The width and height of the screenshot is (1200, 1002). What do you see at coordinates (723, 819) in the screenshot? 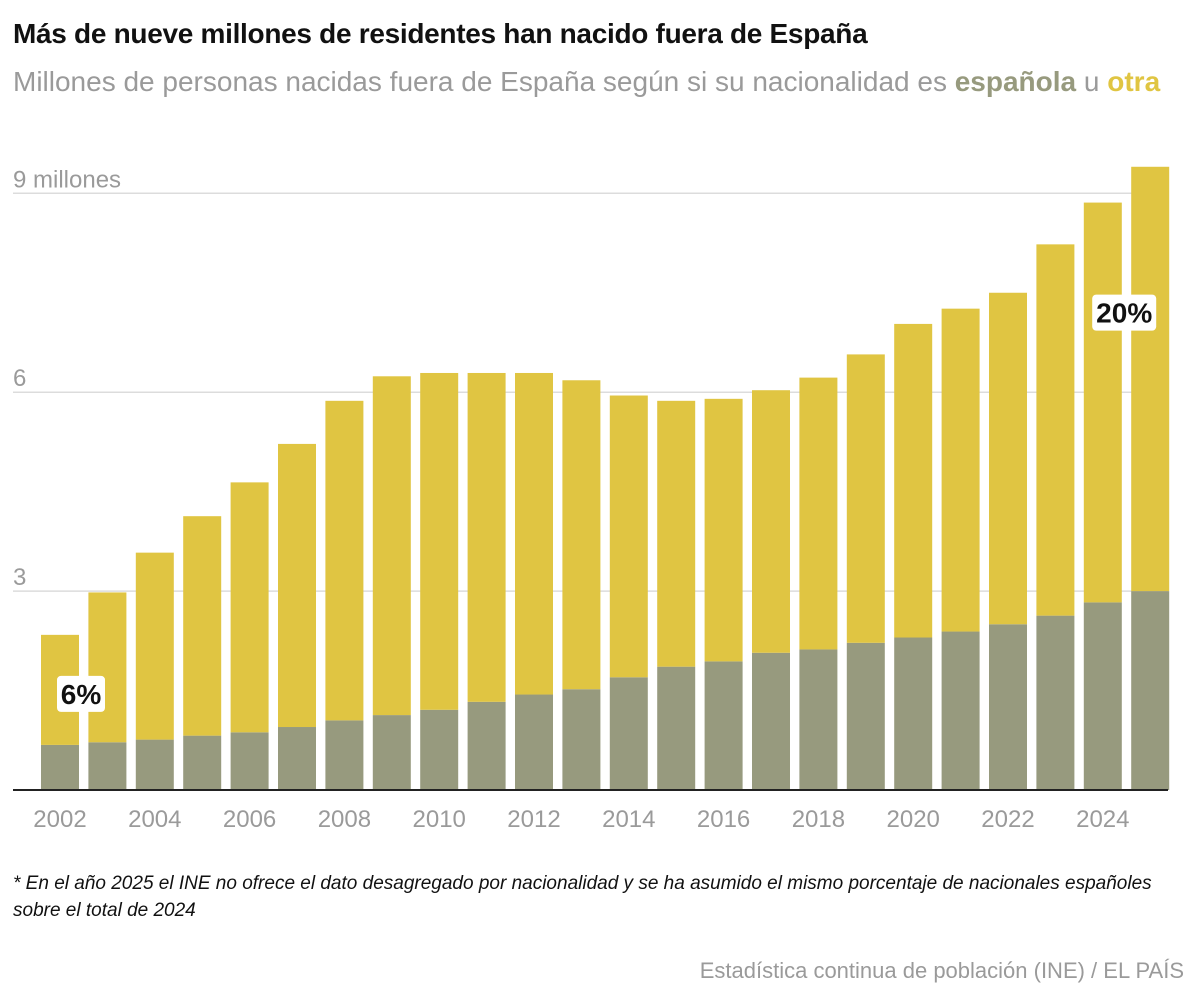
I see `x-tick-label: 2016` at bounding box center [723, 819].